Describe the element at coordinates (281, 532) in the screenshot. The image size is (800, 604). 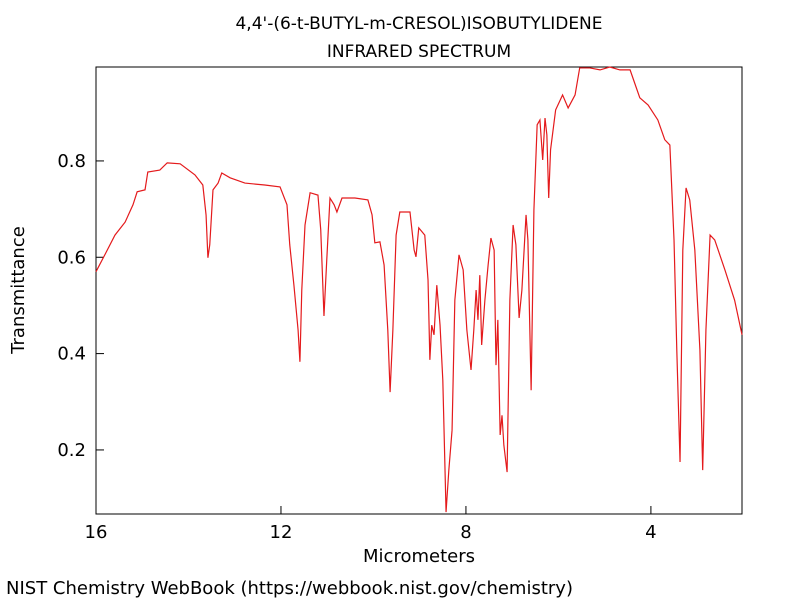
I see `x-tick-label: 12` at that location.